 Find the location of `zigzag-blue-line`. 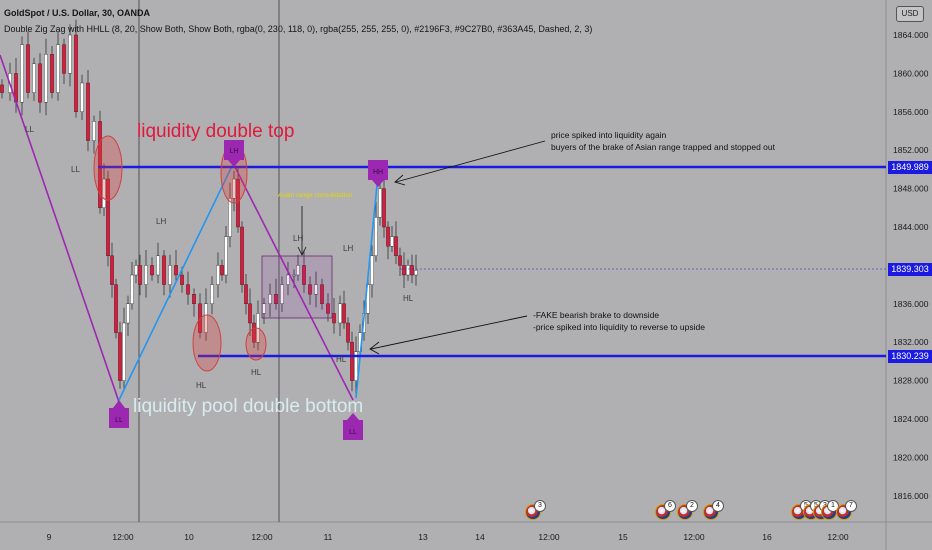

zigzag-blue-line is located at coordinates (176, 281).